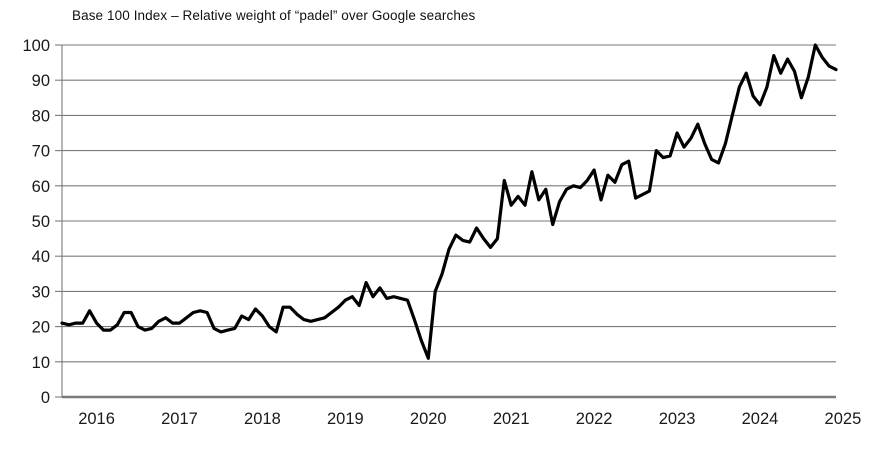 This screenshot has width=870, height=451. I want to click on y-axis-tick-label: 80, so click(41, 116).